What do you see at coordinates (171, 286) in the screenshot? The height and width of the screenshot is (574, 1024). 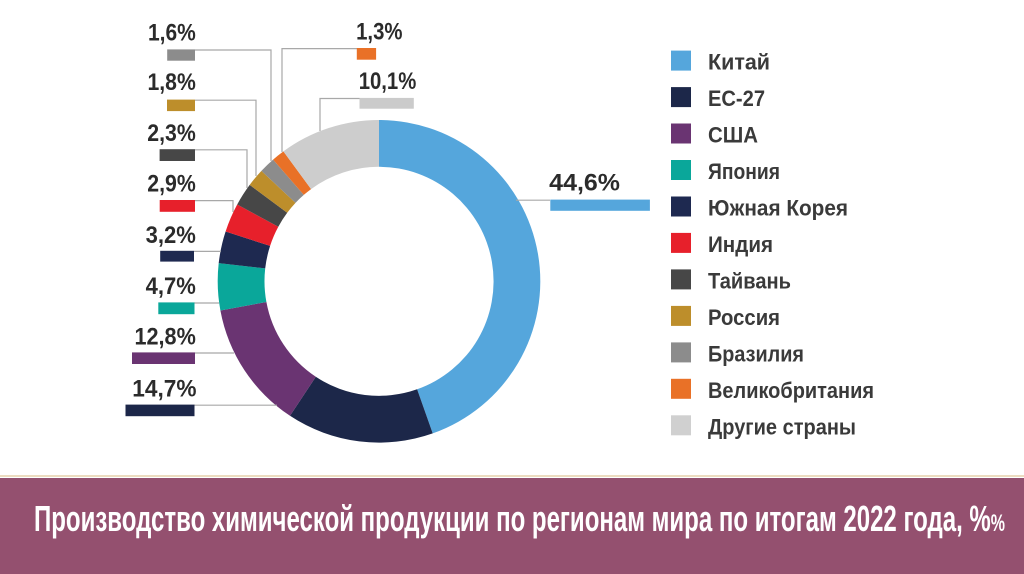 I see `svg-text: 4,7%` at bounding box center [171, 286].